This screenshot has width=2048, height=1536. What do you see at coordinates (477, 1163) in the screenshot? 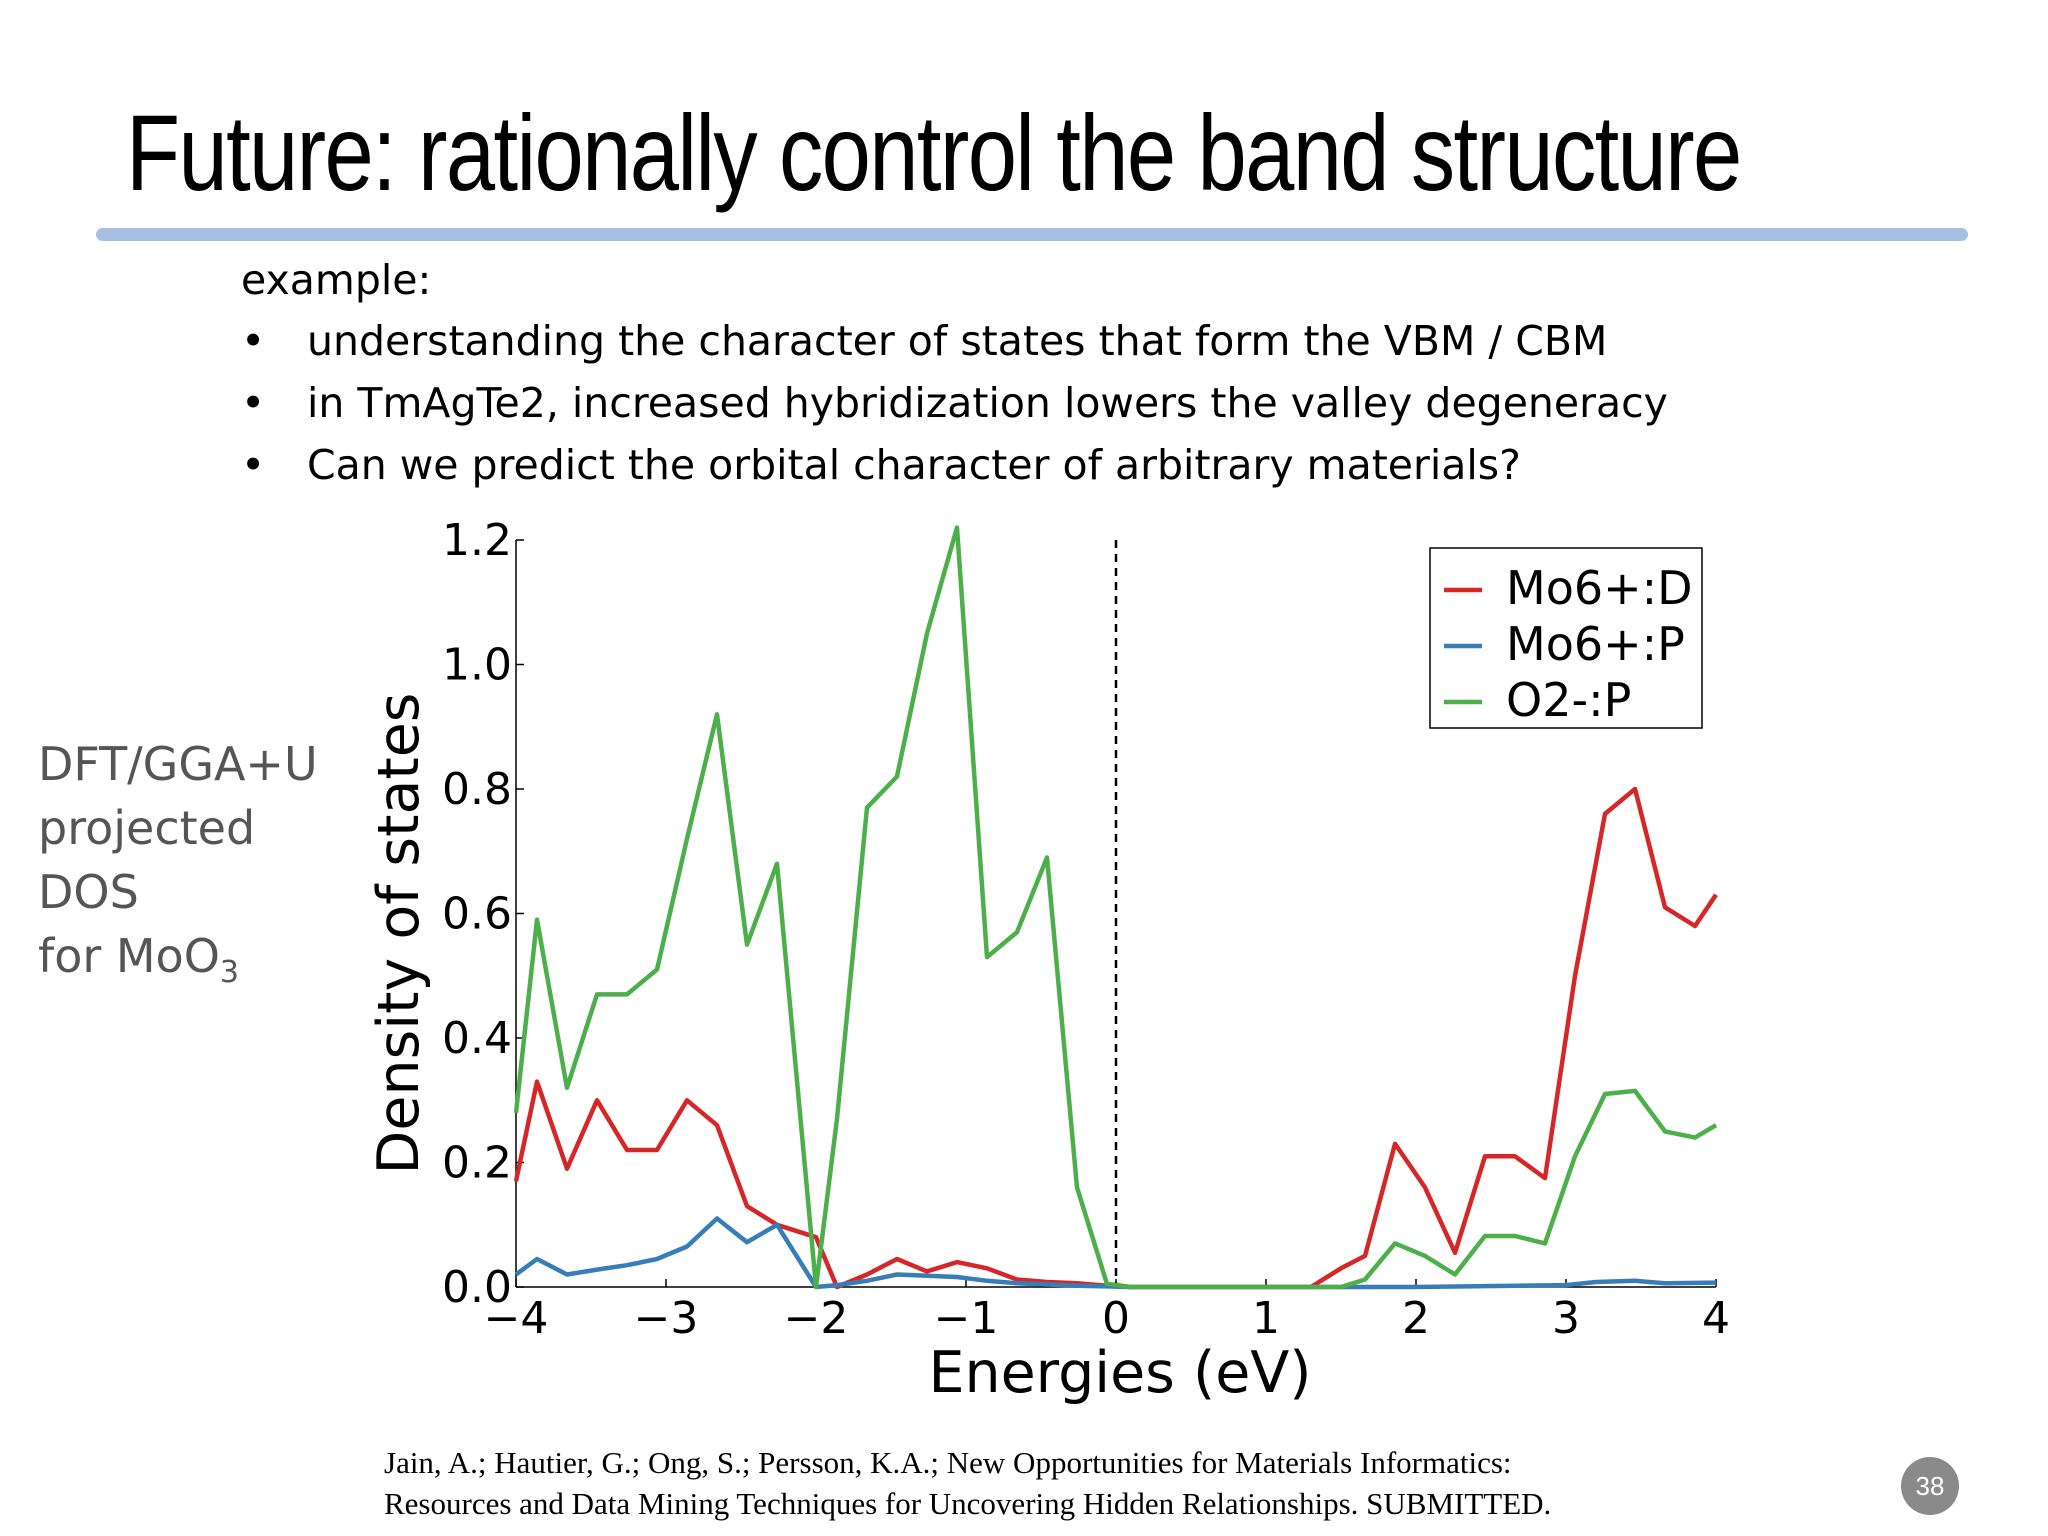
I see `y-tick-label: 0.2` at bounding box center [477, 1163].